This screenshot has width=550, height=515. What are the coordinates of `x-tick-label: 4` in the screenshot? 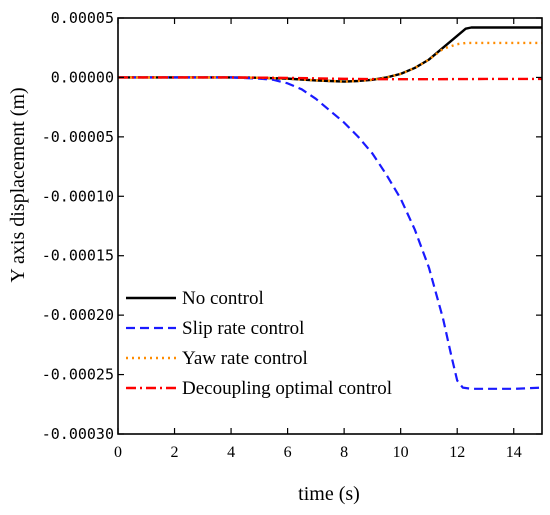 It's located at (231, 452).